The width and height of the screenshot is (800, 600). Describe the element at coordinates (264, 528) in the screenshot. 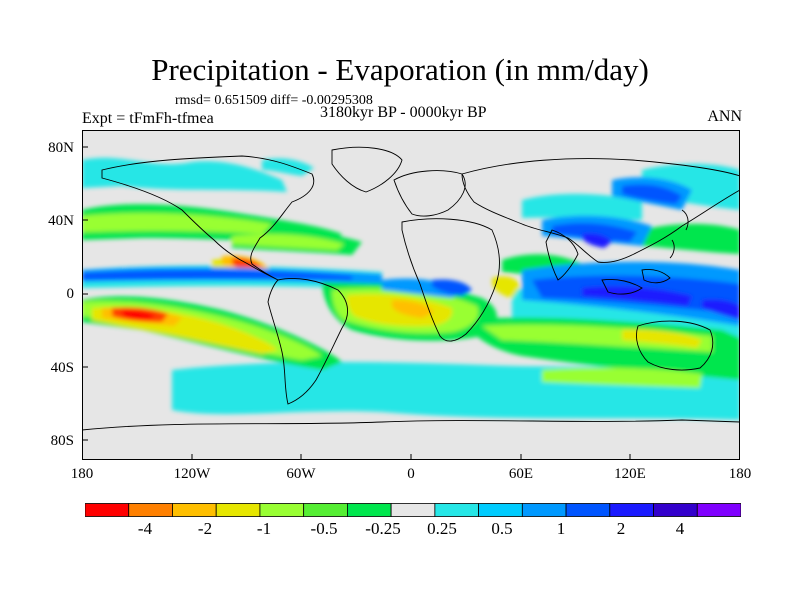

I see `colorbar-tick-label: -1` at that location.